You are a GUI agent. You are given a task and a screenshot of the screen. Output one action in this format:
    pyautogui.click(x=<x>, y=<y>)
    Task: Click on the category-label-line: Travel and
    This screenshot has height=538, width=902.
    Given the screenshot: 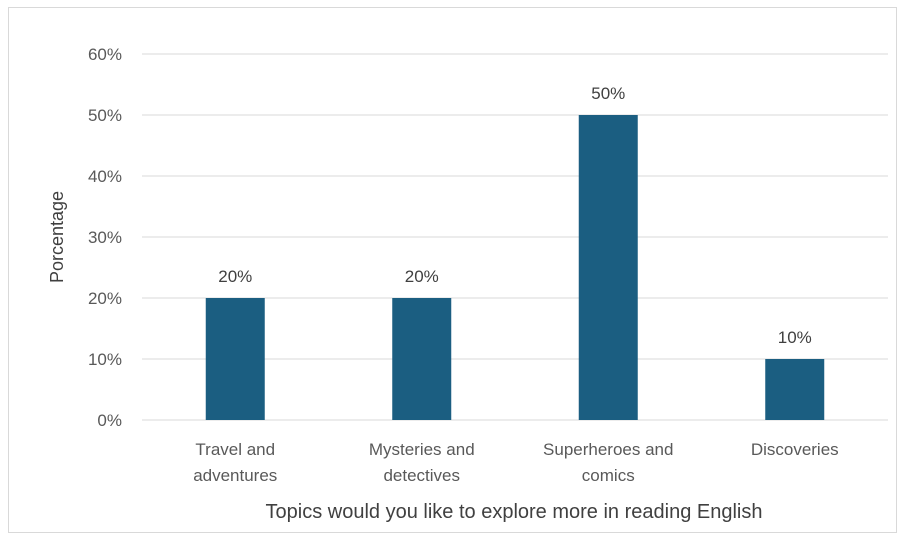 What is the action you would take?
    pyautogui.click(x=235, y=449)
    